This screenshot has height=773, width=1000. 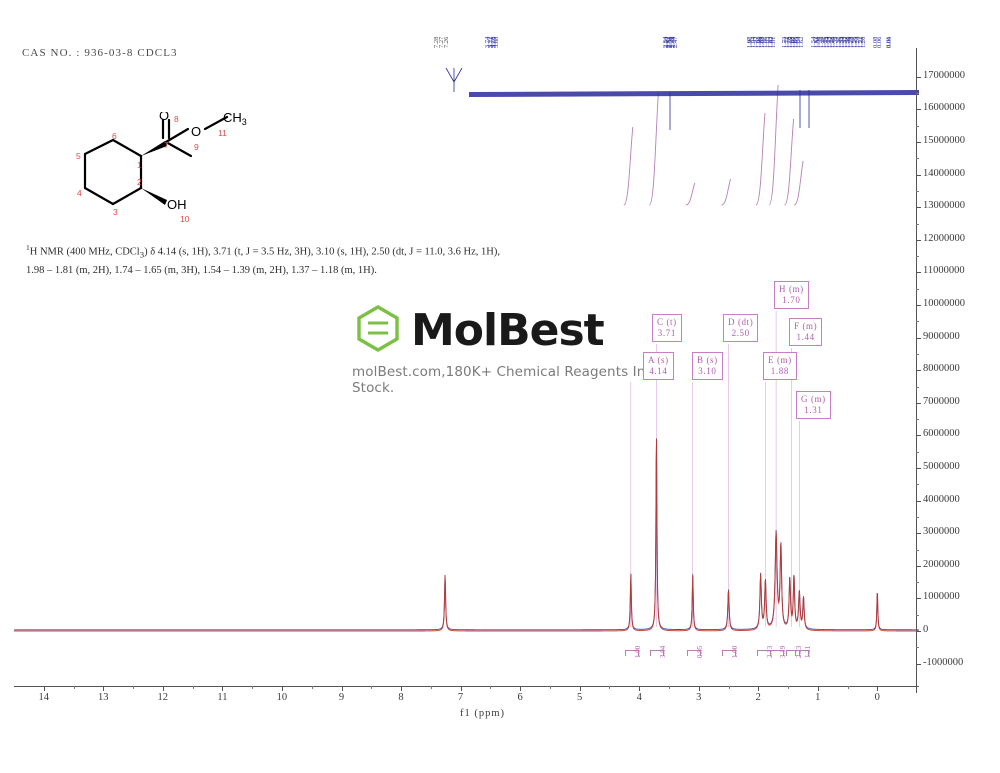 What do you see at coordinates (877, 697) in the screenshot?
I see `x-axis-tick-label: 0` at bounding box center [877, 697].